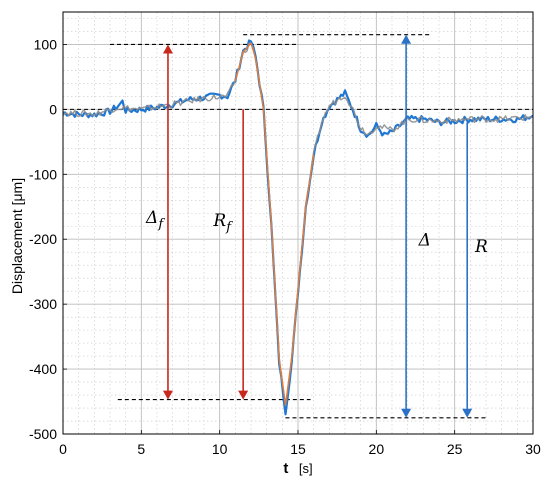 Image resolution: width=550 pixels, height=494 pixels. What do you see at coordinates (297, 468) in the screenshot?
I see `x-axis-label: t [s]` at bounding box center [297, 468].